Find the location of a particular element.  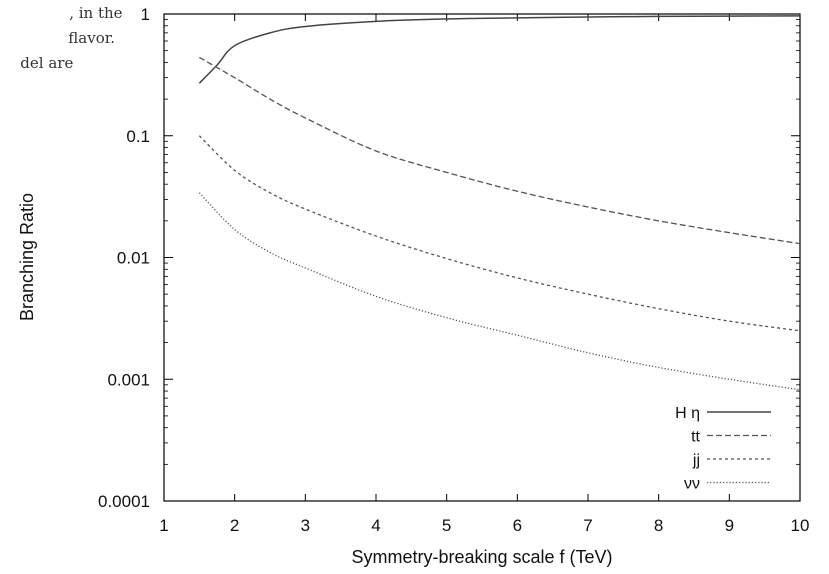

y-tick-label: 0.01 is located at coordinates (133, 258).